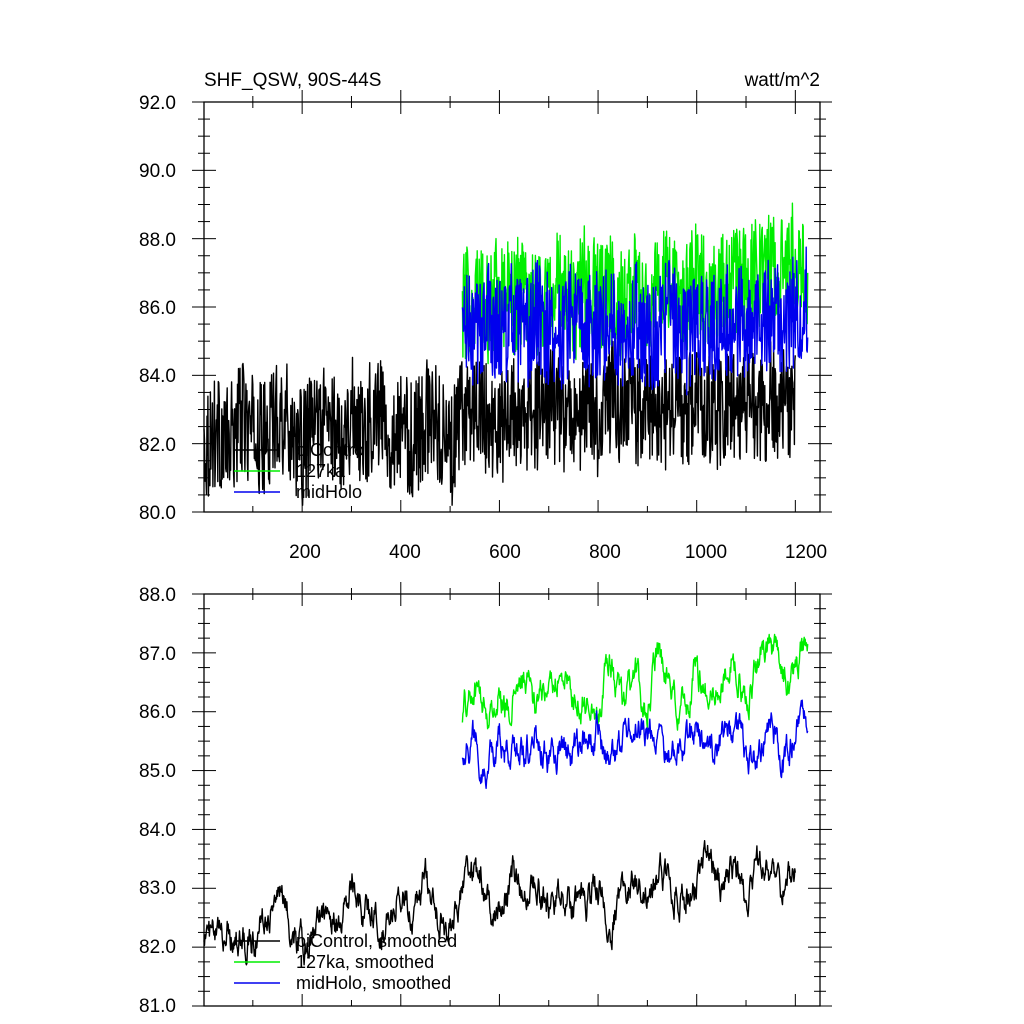  Describe the element at coordinates (157, 888) in the screenshot. I see `y-tick-label: 83.0` at that location.